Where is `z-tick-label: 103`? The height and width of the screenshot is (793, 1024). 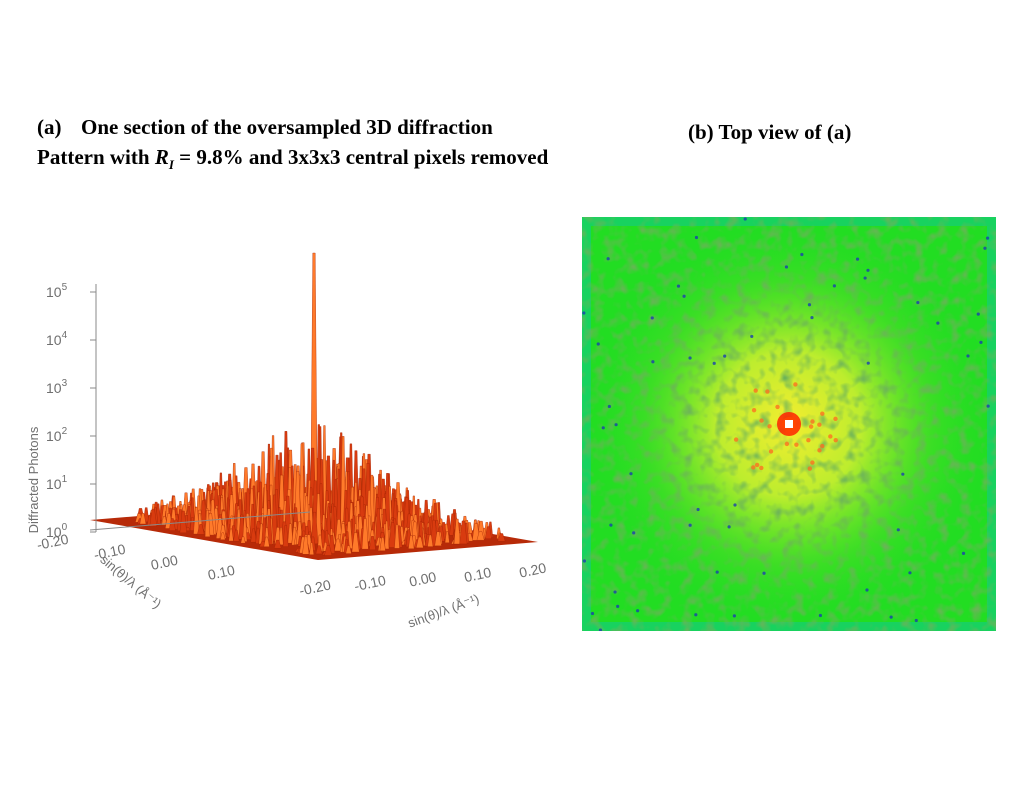
z-tick-label: 103 is located at coordinates (57, 387).